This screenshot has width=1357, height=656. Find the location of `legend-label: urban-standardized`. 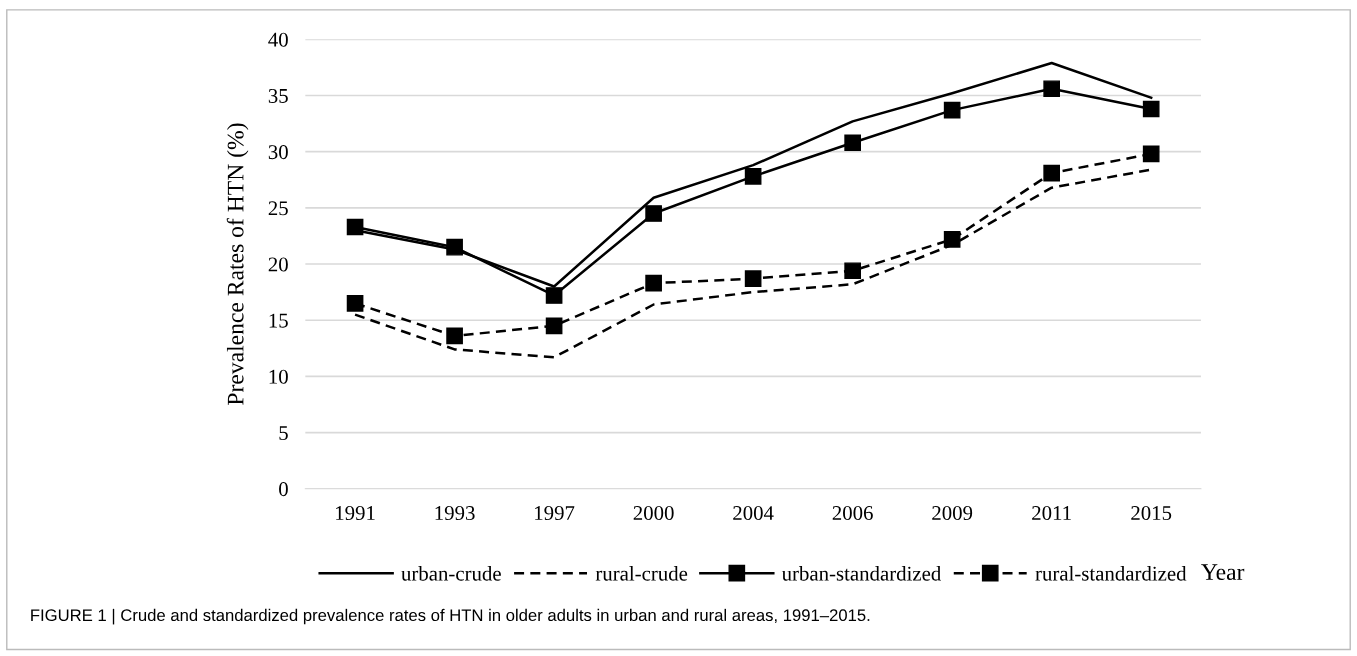

legend-label: urban-standardized is located at coordinates (861, 573).